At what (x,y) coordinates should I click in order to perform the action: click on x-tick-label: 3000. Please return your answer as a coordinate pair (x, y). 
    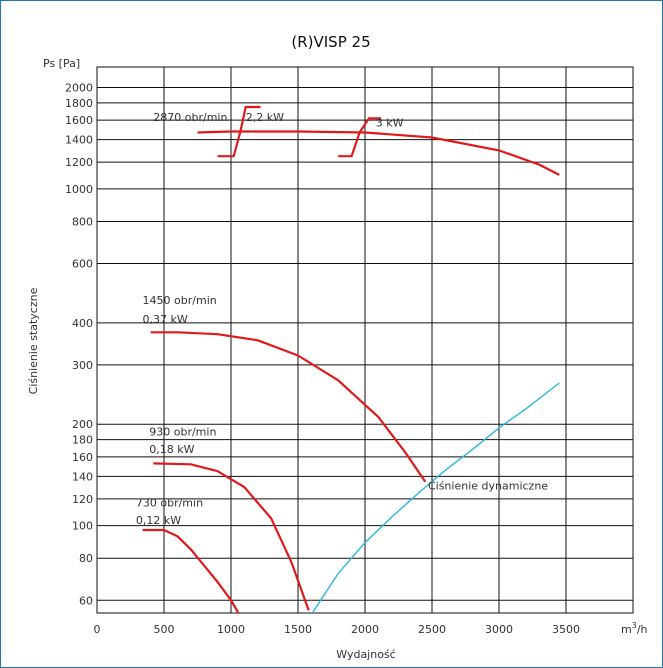
    Looking at the image, I should click on (499, 629).